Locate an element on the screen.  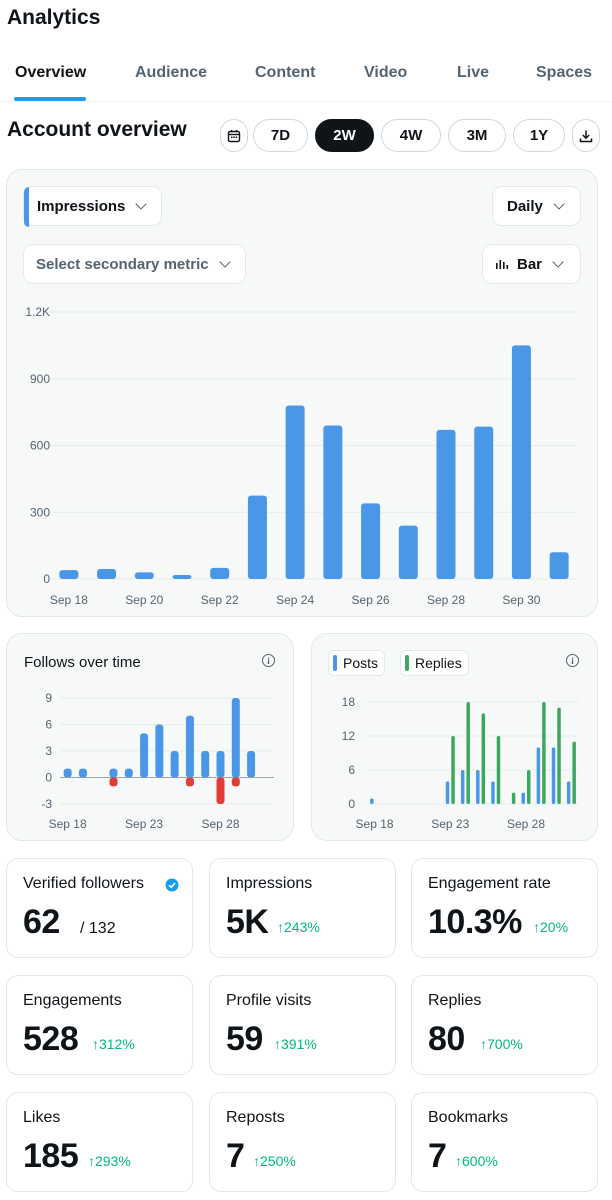
stat-card-profile-visits: Profile visits 59 ↑391% is located at coordinates (302, 1025).